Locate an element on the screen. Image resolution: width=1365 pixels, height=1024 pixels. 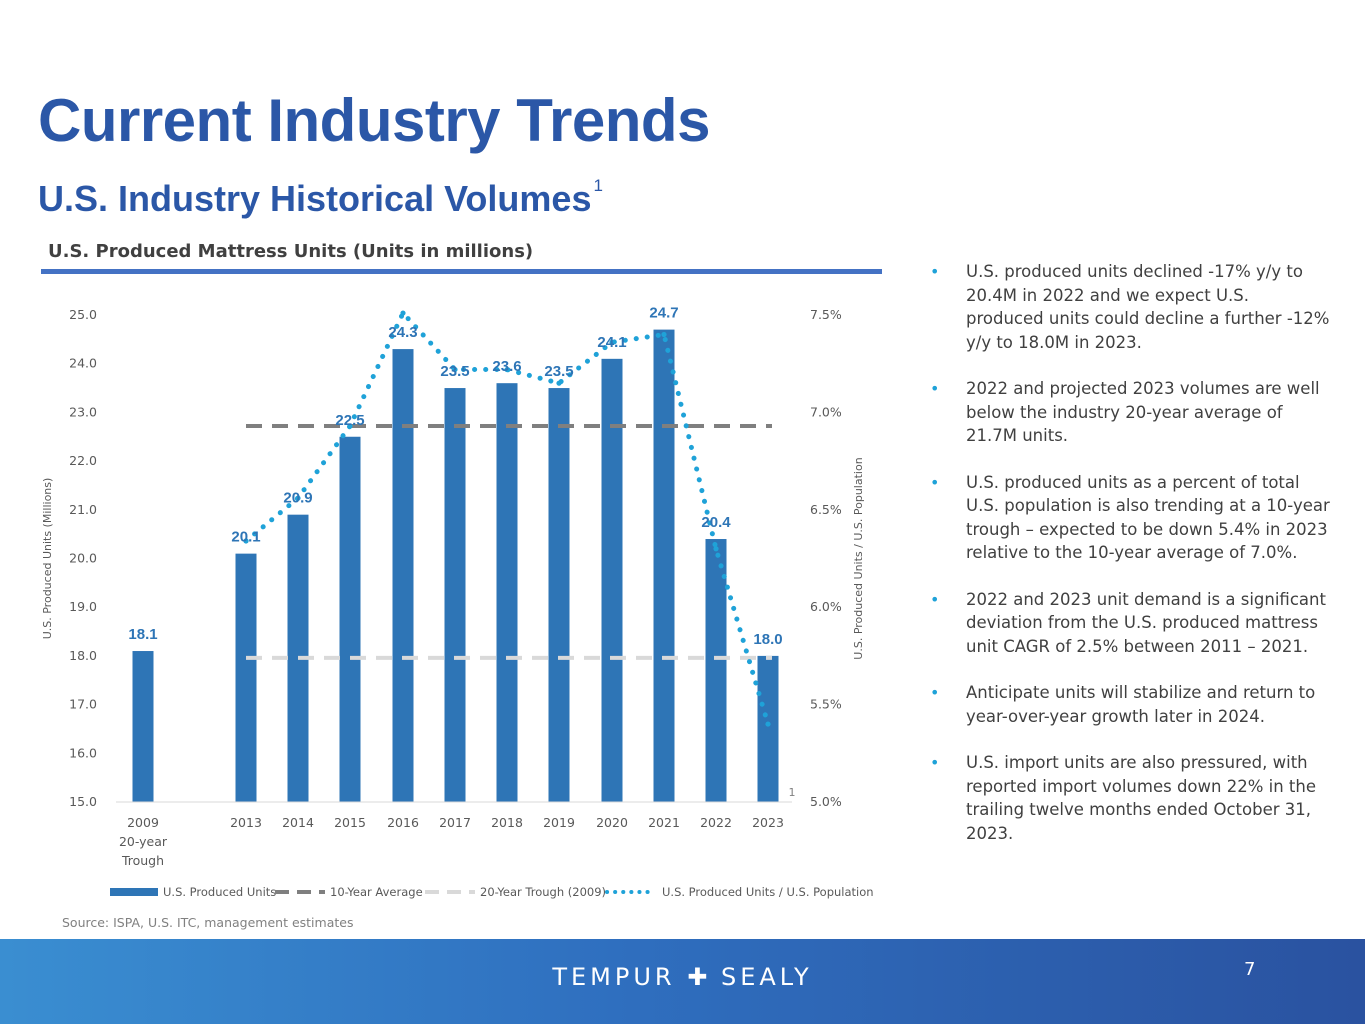
x-tick-label: 2009 is located at coordinates (143, 822).